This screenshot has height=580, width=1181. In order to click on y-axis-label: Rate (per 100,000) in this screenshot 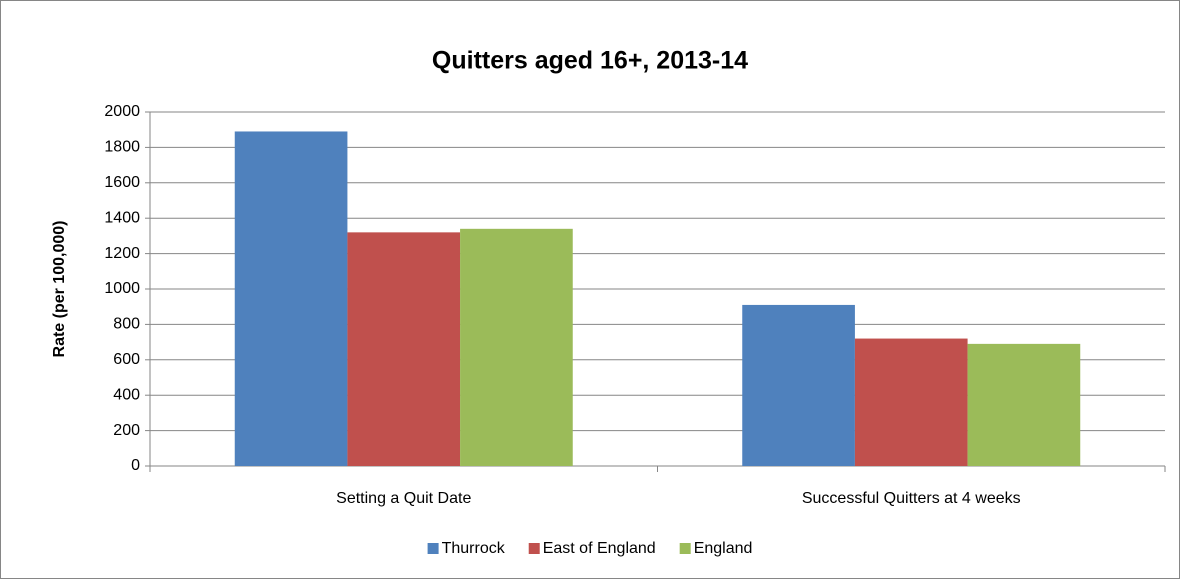, I will do `click(59, 289)`.